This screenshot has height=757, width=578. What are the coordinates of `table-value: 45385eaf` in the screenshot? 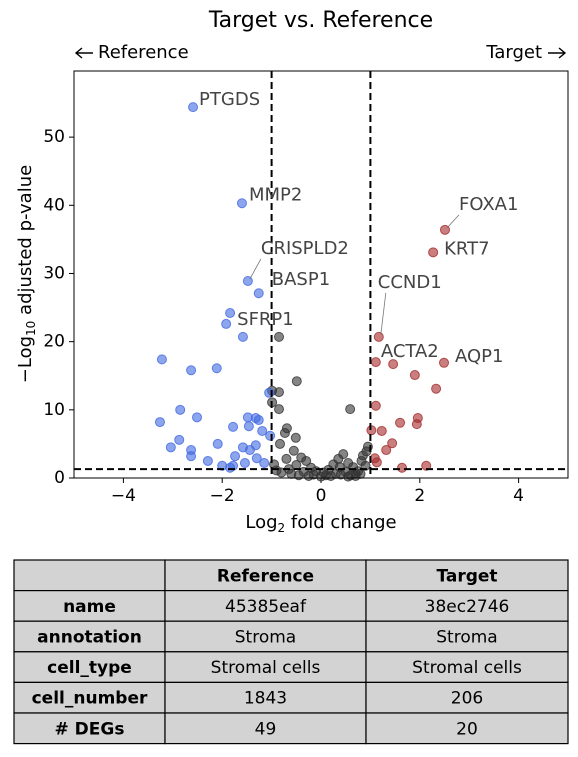 It's located at (266, 607).